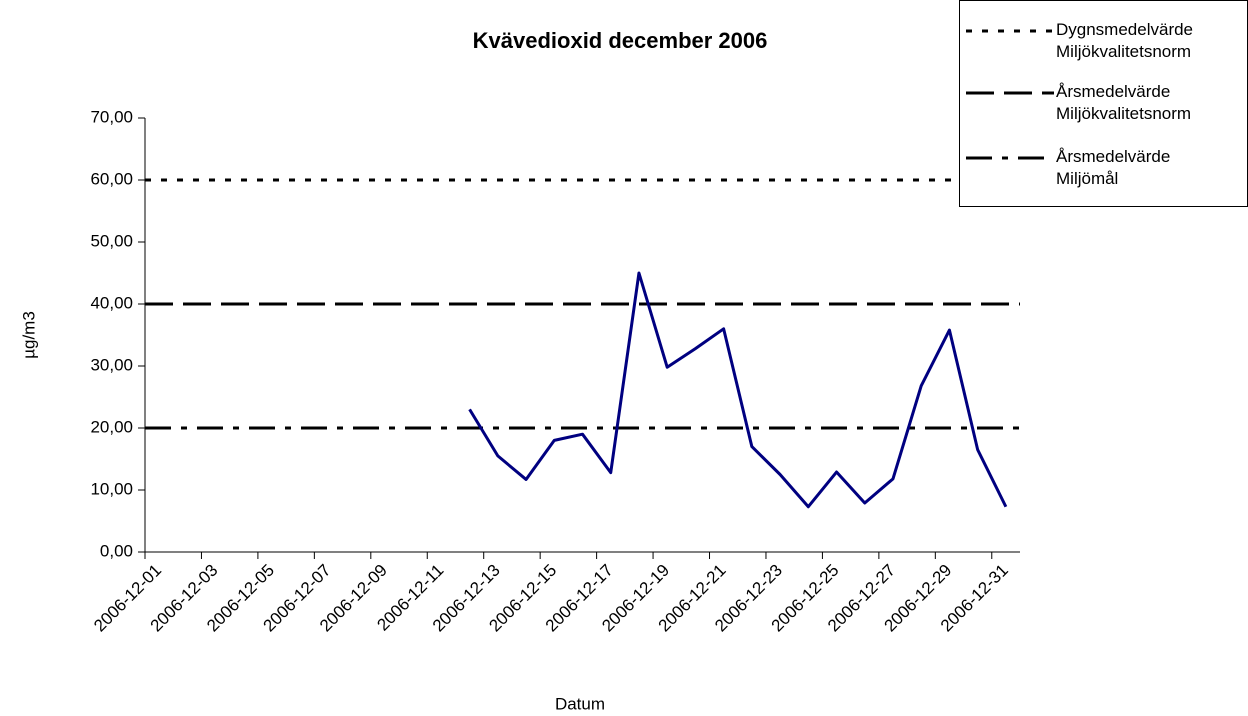 This screenshot has height=716, width=1248. What do you see at coordinates (111, 488) in the screenshot?
I see `y-tick-label: 10,00` at bounding box center [111, 488].